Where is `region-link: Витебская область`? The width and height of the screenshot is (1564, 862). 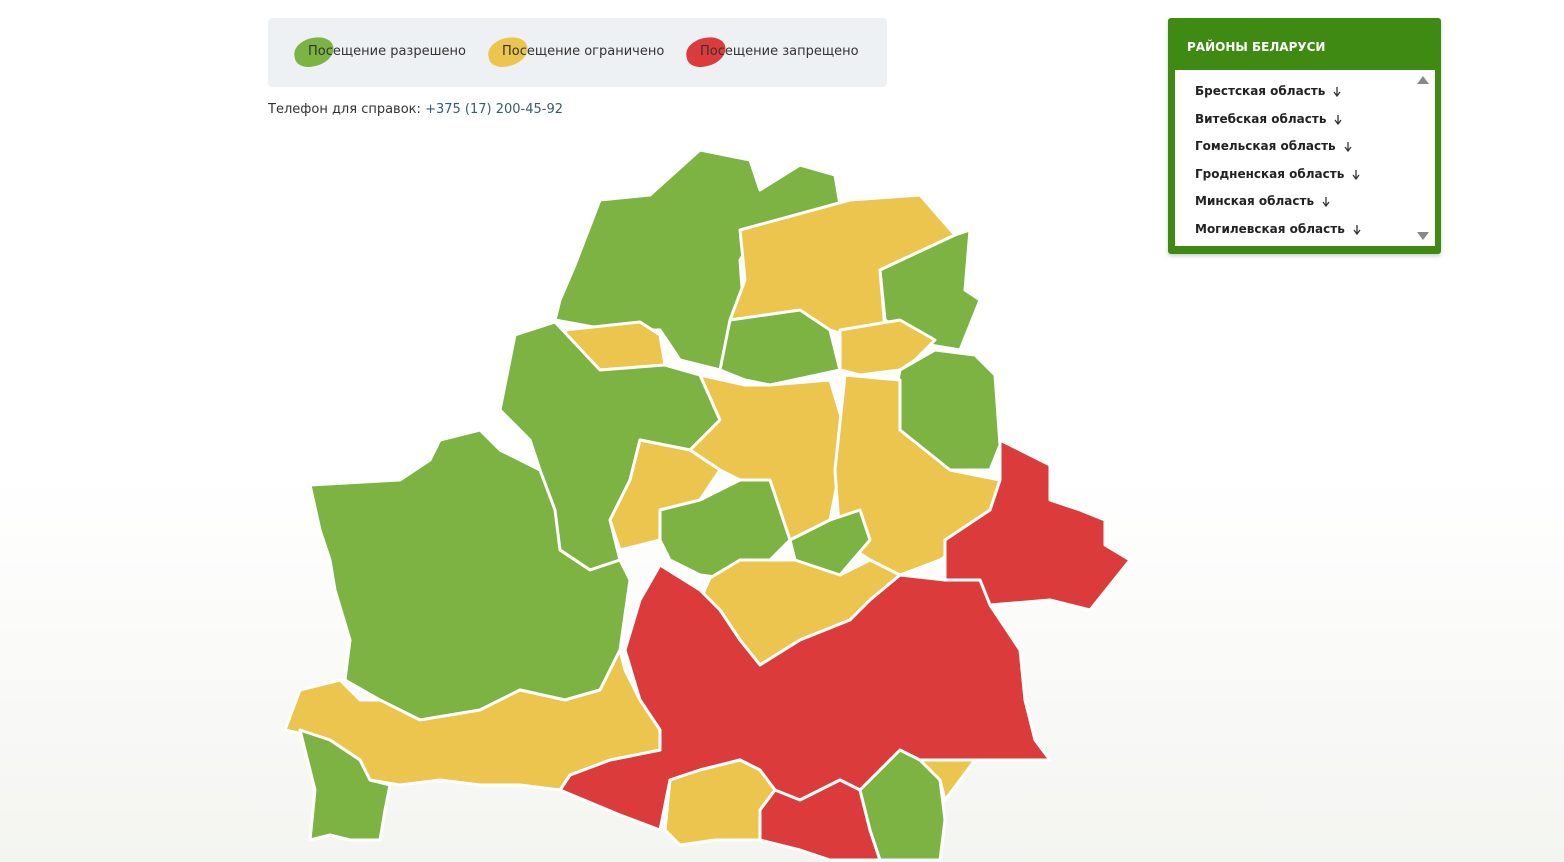
region-link: Витебская область is located at coordinates (1268, 118).